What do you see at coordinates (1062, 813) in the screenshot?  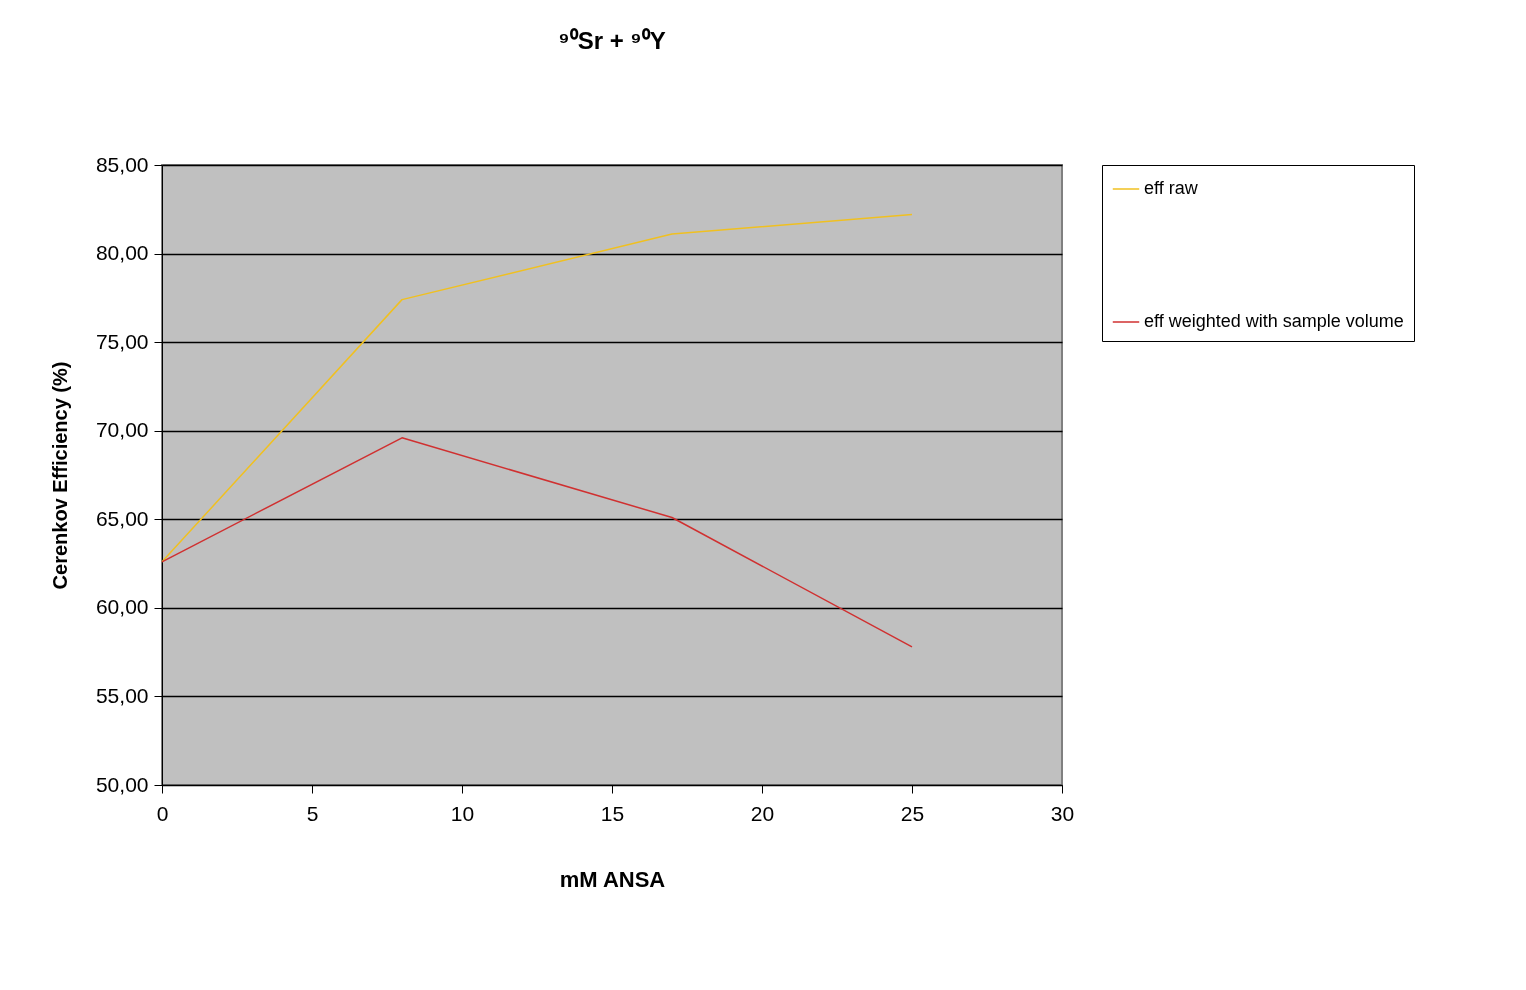 I see `x-tick-label: 30` at bounding box center [1062, 813].